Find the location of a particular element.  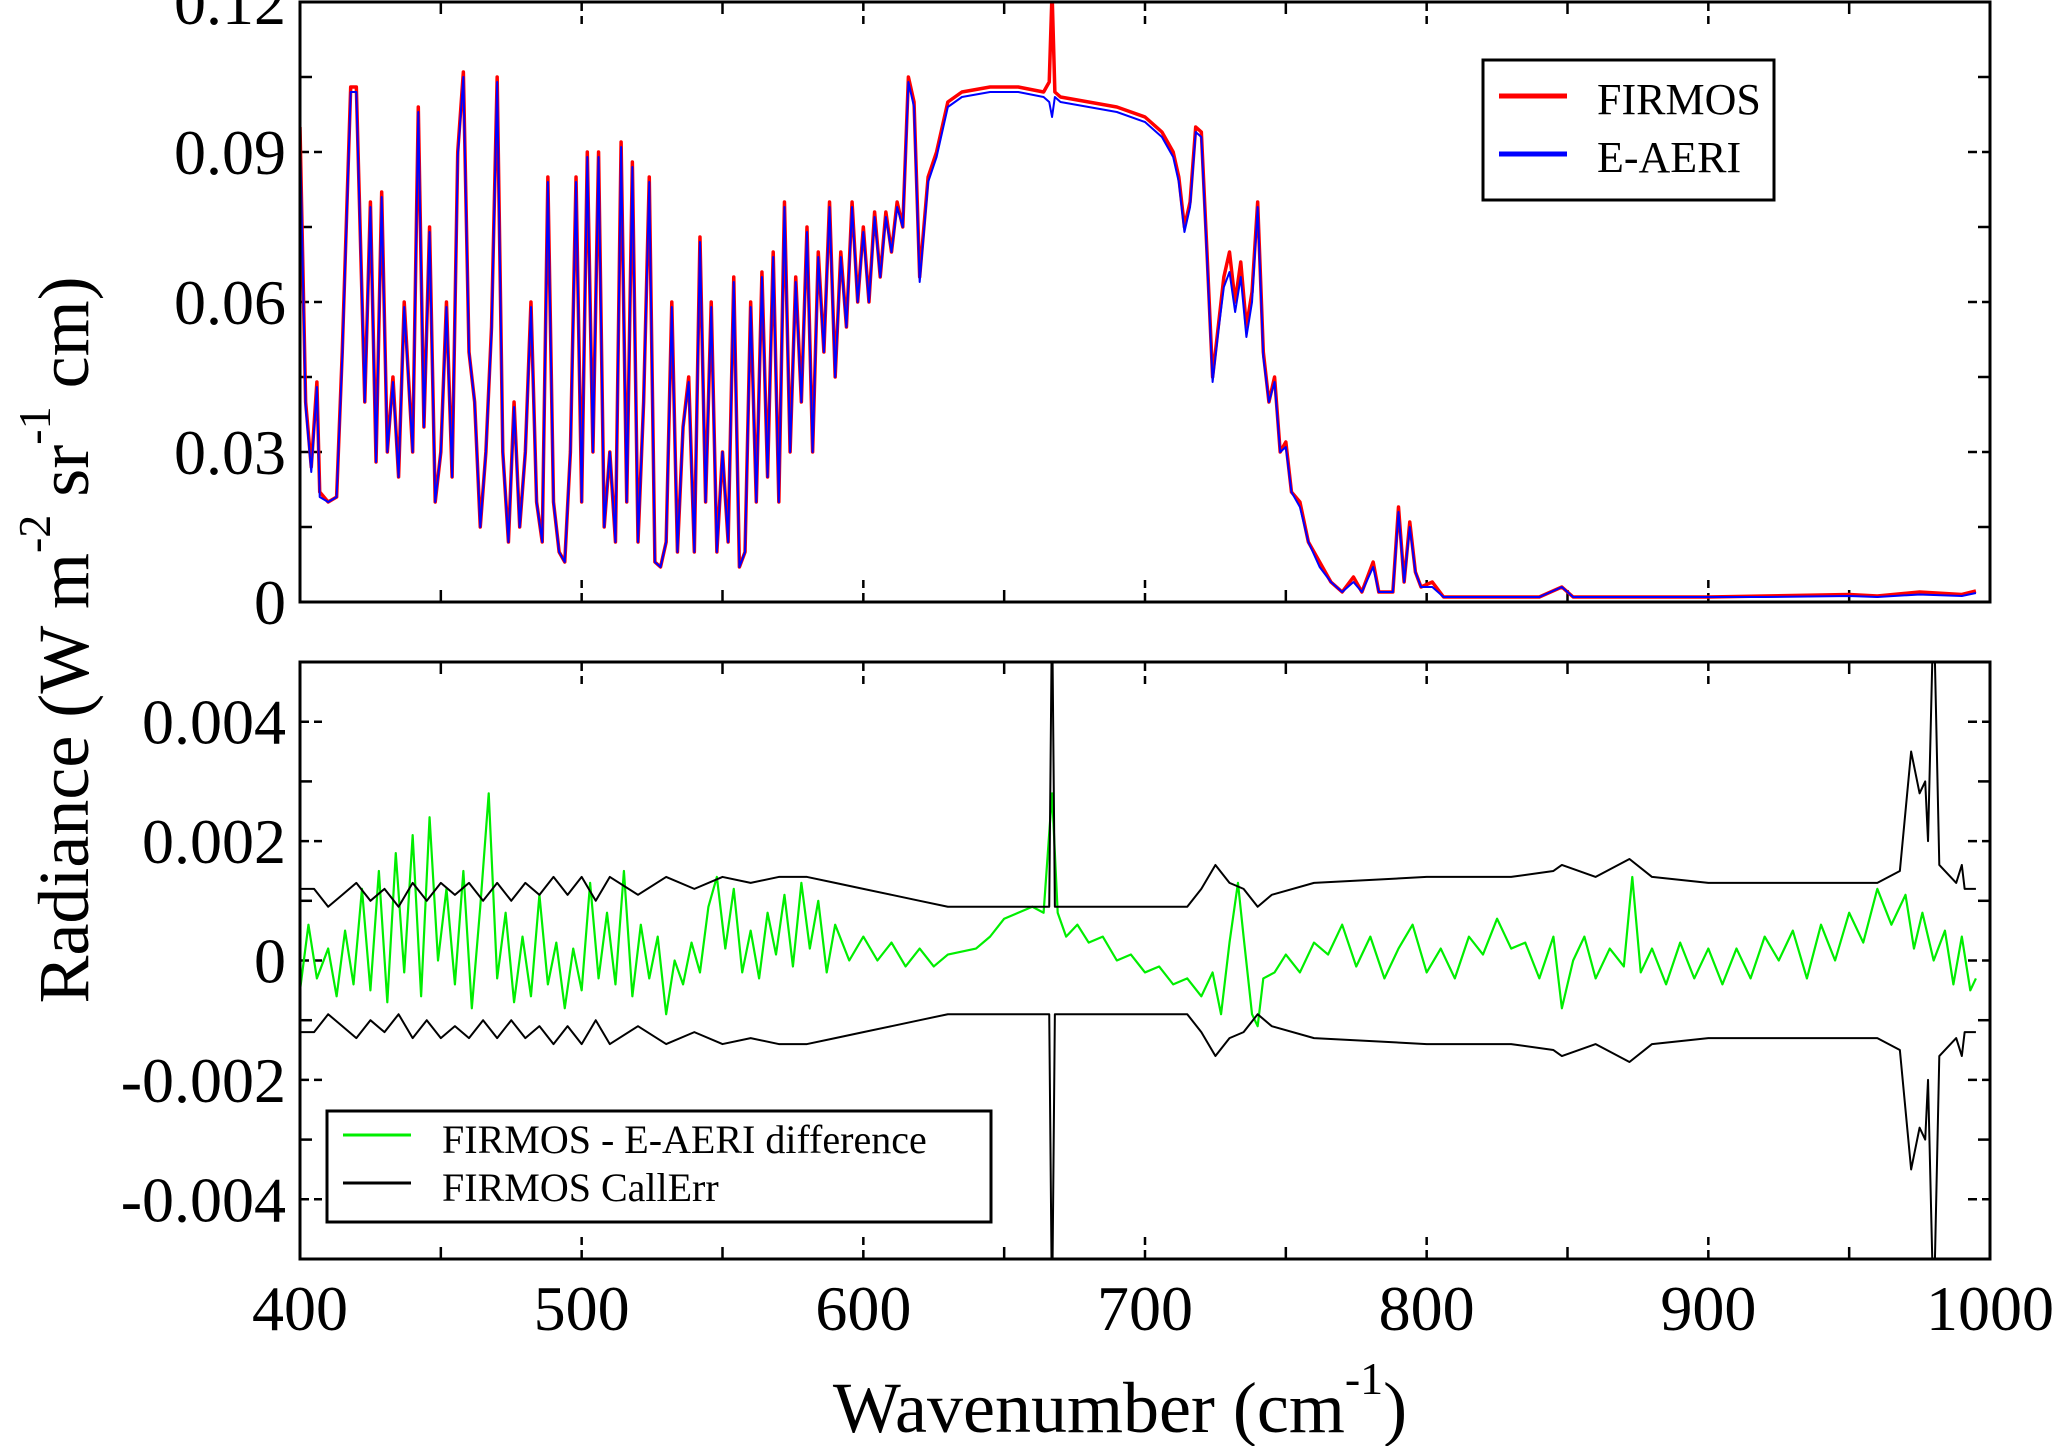

y-tick-label: 0.004 is located at coordinates (214, 722).